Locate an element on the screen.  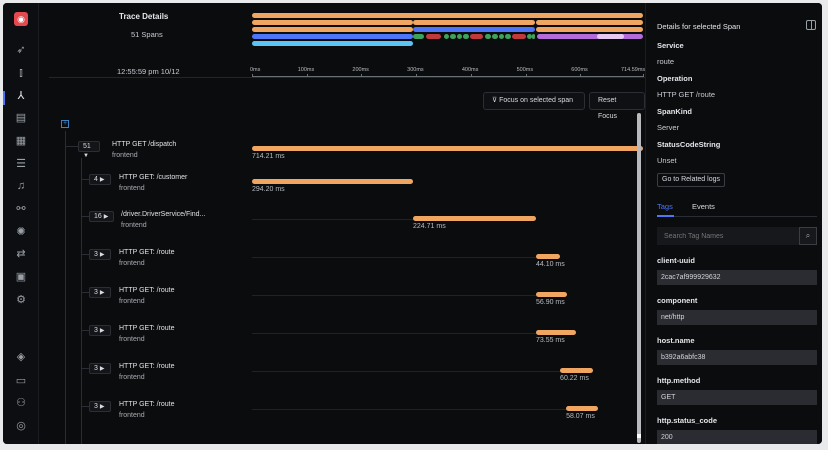
span-count: 51 Spans is located at coordinates (147, 34).